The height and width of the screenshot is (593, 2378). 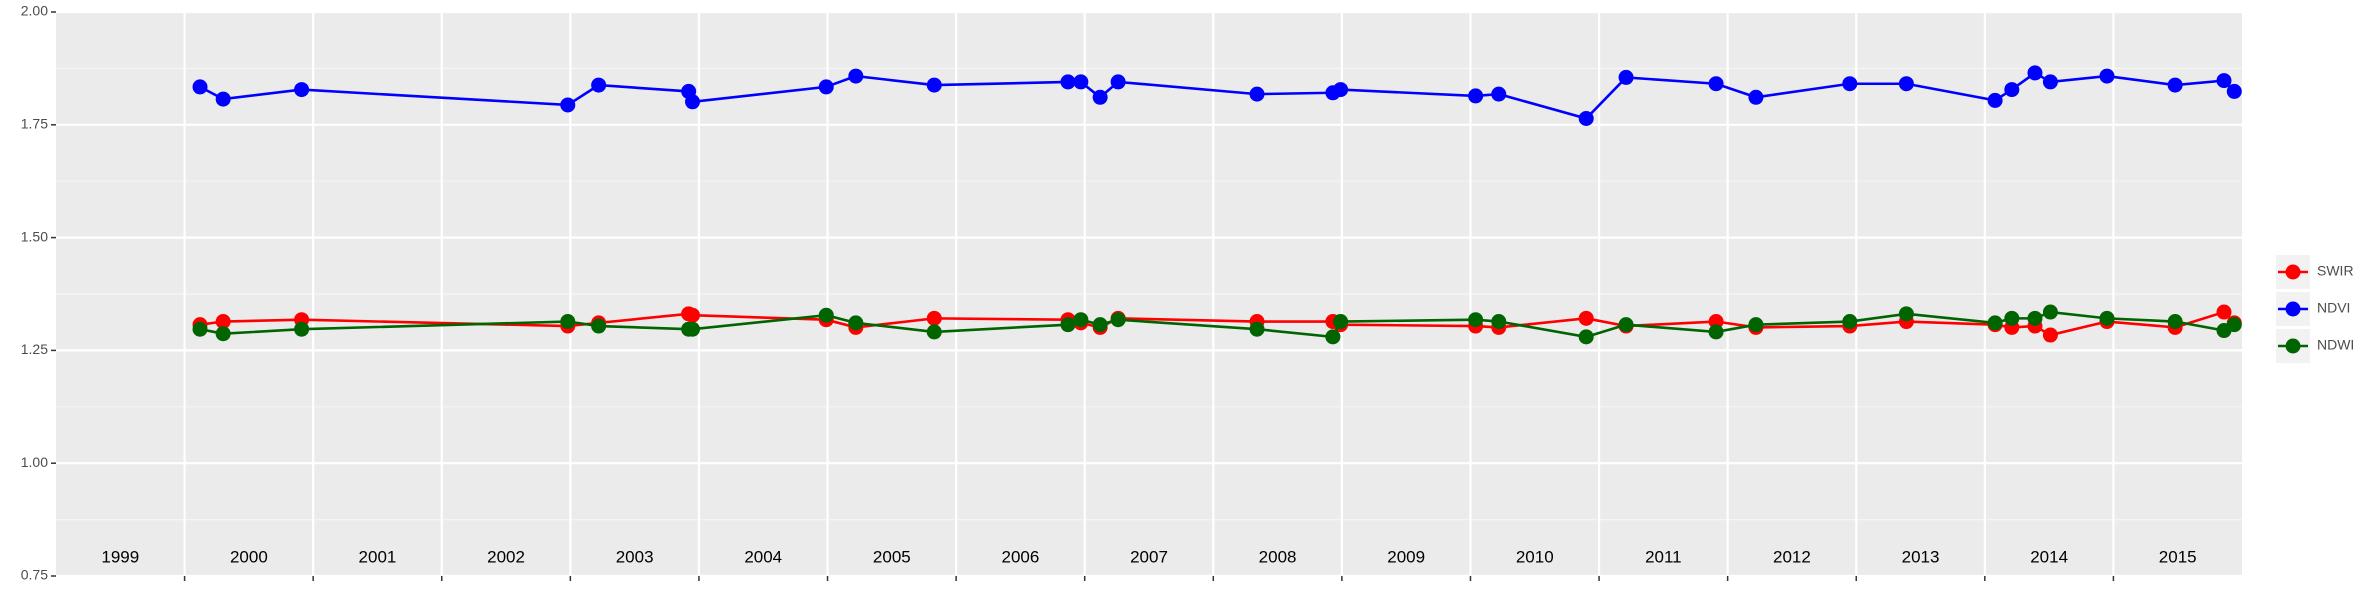 What do you see at coordinates (2335, 345) in the screenshot?
I see `legend-label: NDWI` at bounding box center [2335, 345].